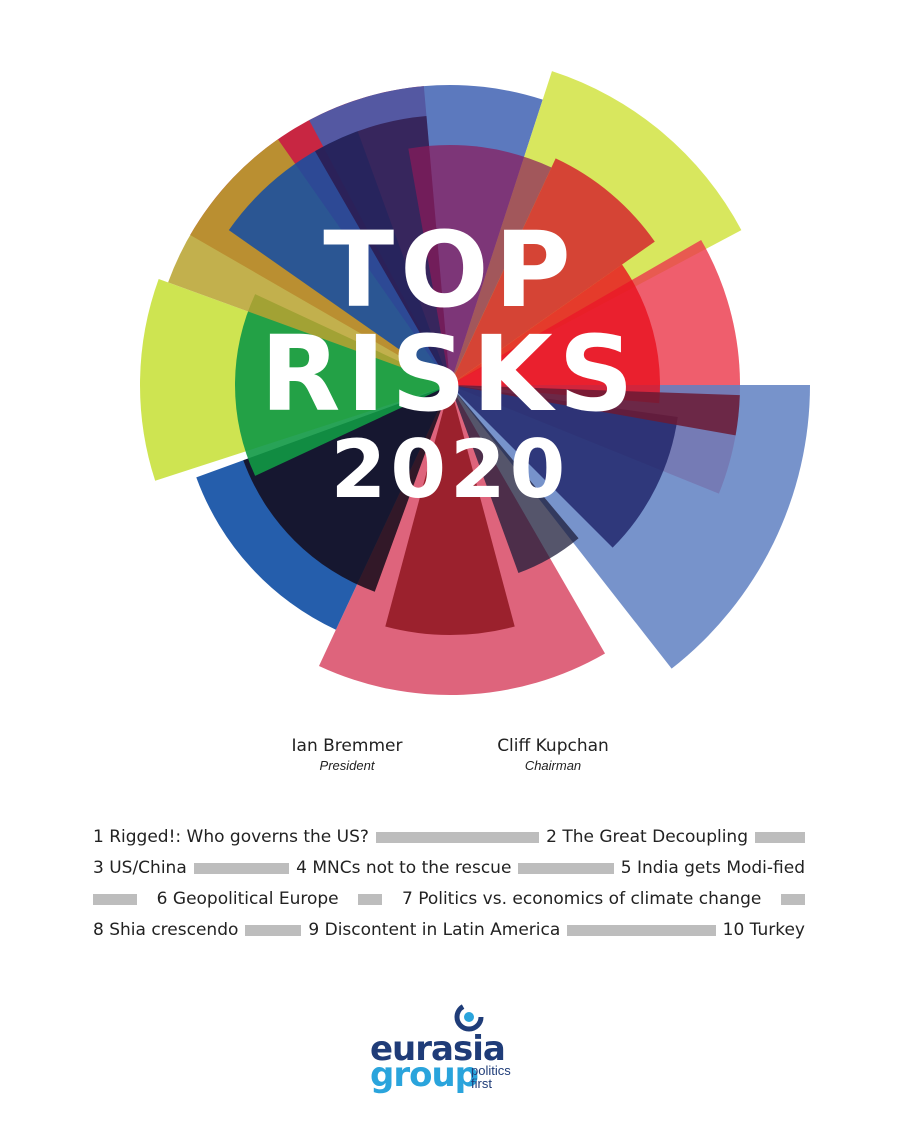 The width and height of the screenshot is (900, 1125). I want to click on title-year: 2020, so click(450, 469).